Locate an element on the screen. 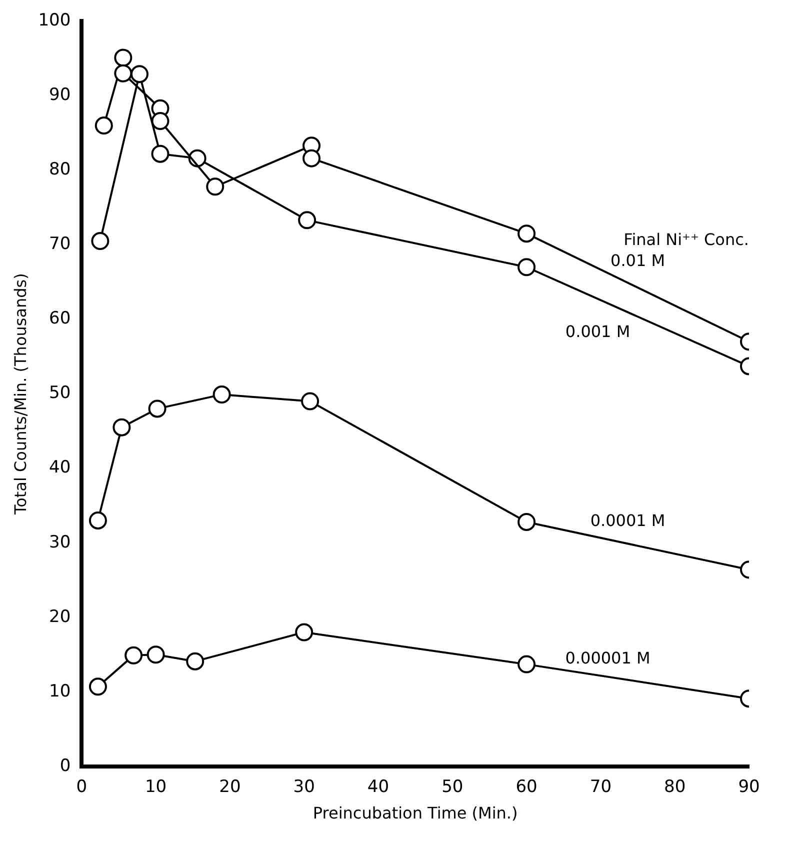 The width and height of the screenshot is (785, 841). y-tick-label: 50 is located at coordinates (60, 393).